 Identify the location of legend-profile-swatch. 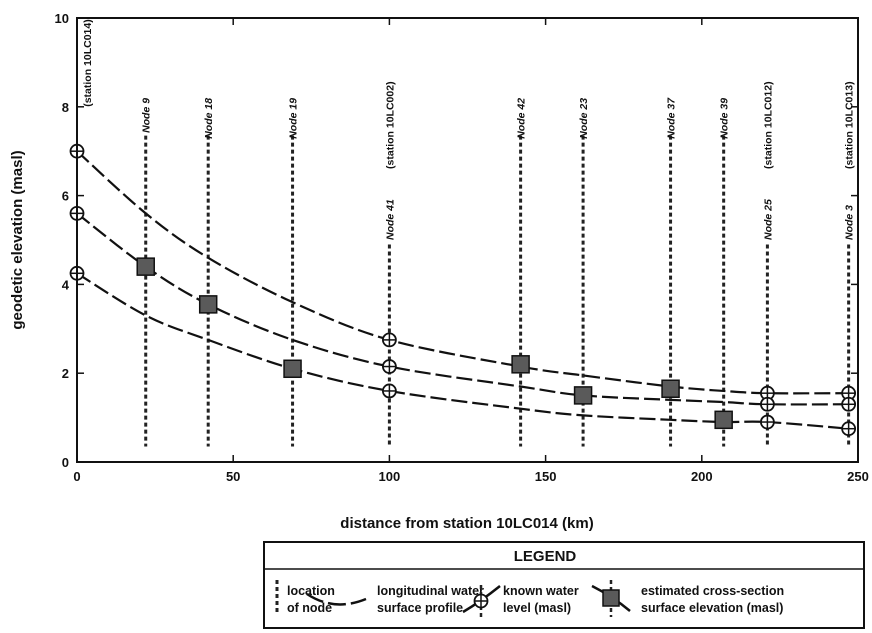
(336, 599).